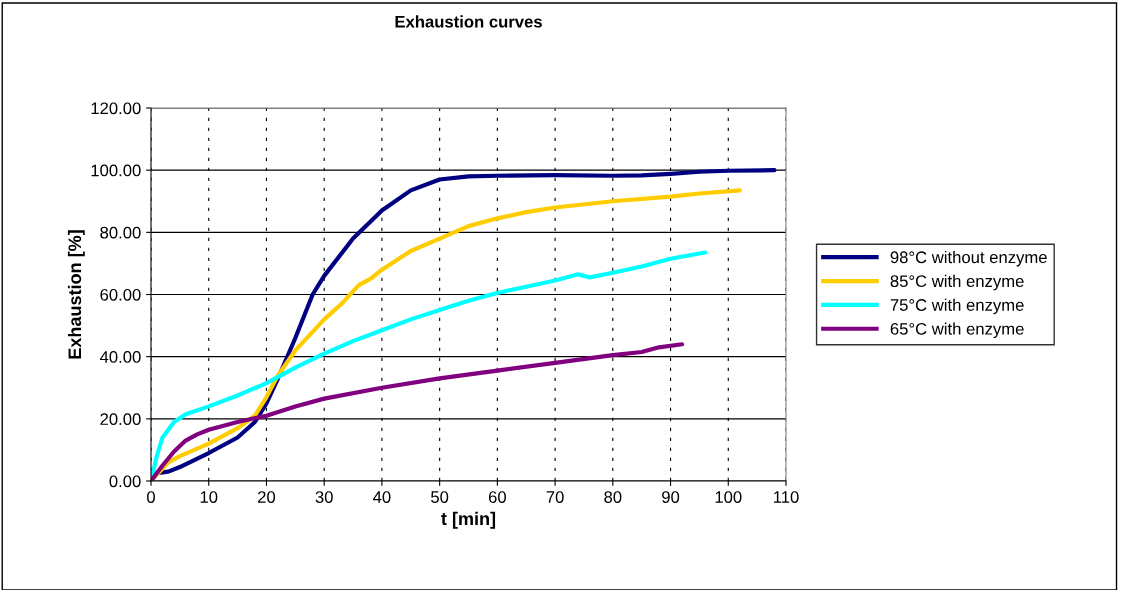 The width and height of the screenshot is (1121, 590). I want to click on y-tick-label: 80.00, so click(120, 232).